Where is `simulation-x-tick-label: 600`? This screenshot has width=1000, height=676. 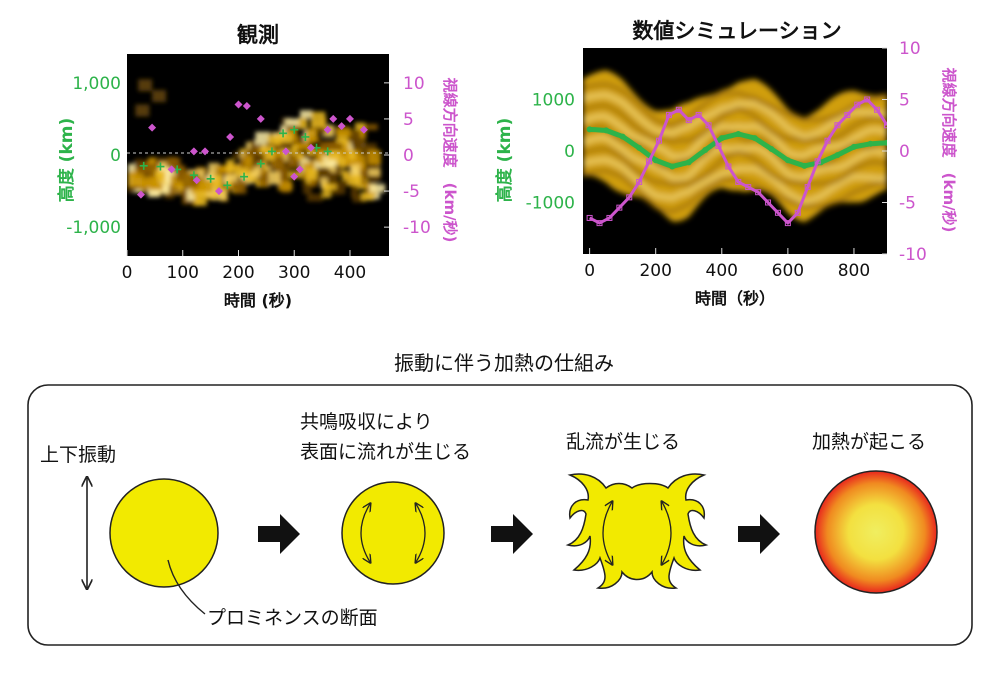 simulation-x-tick-label: 600 is located at coordinates (788, 271).